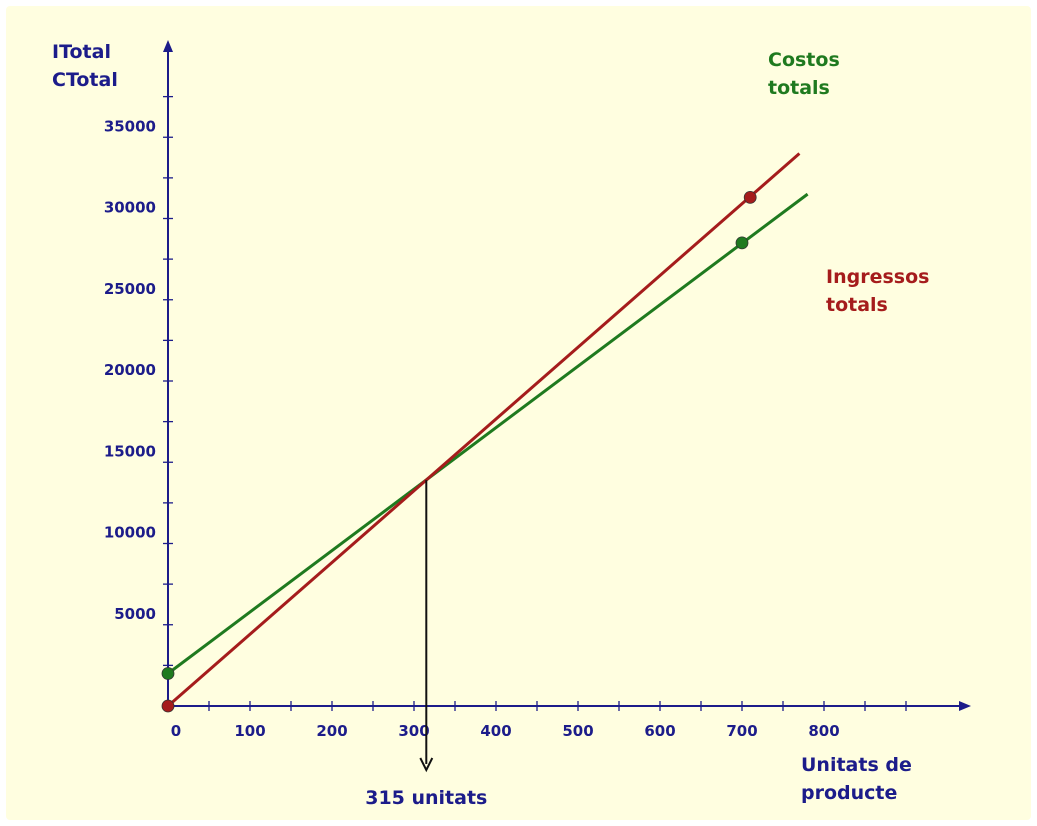 The width and height of the screenshot is (1037, 826). What do you see at coordinates (426, 798) in the screenshot?
I see `break-even-label: 315 unitats` at bounding box center [426, 798].